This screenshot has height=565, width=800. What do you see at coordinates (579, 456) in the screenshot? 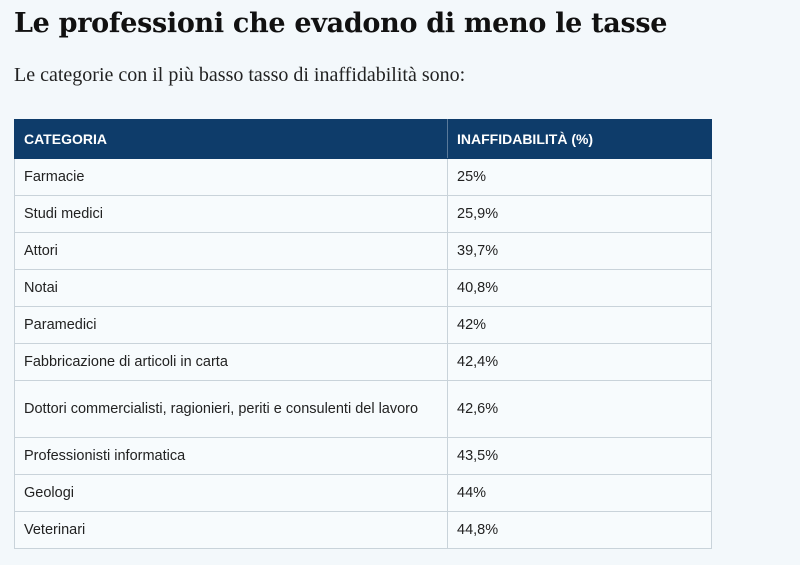
I see `value-cell: 43,5%` at bounding box center [579, 456].